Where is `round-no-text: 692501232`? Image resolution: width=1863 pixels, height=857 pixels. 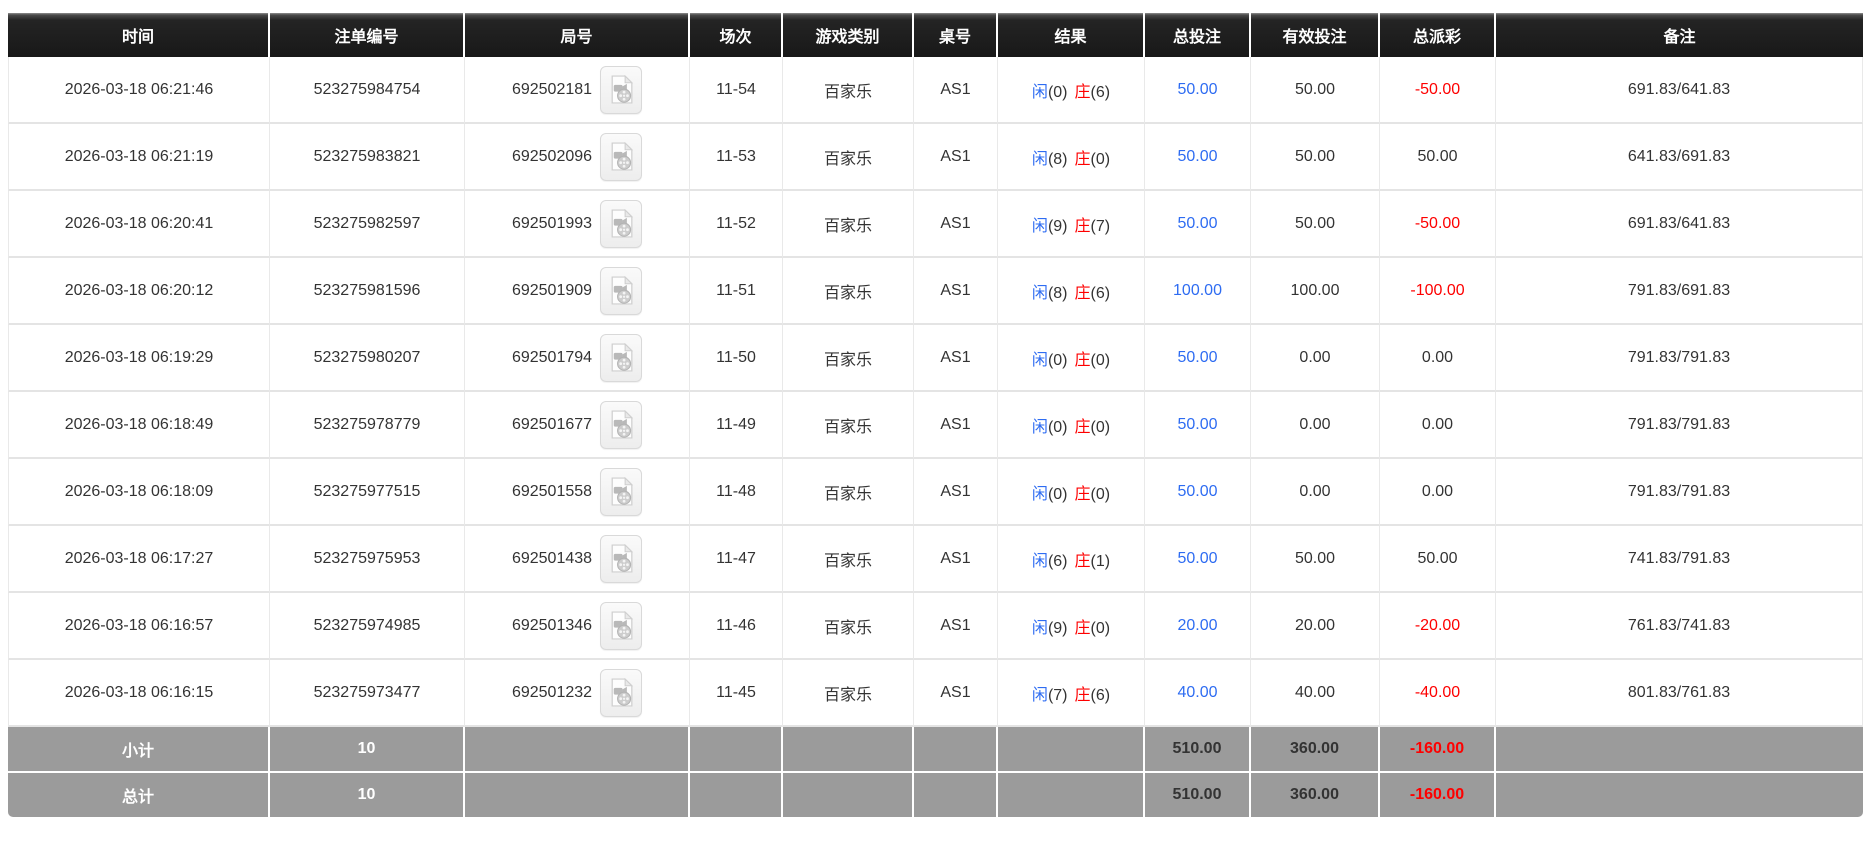
round-no-text: 692501232 is located at coordinates (552, 692).